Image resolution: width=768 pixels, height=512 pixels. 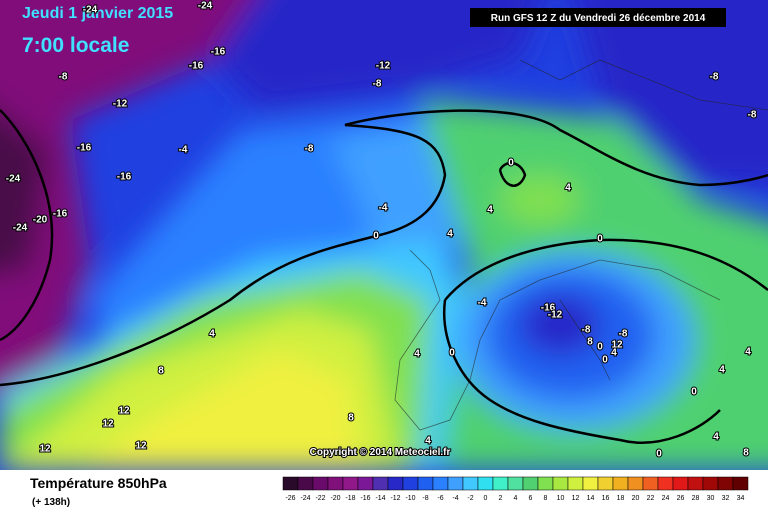 I want to click on scale-tick-label: 8, so click(x=546, y=498).